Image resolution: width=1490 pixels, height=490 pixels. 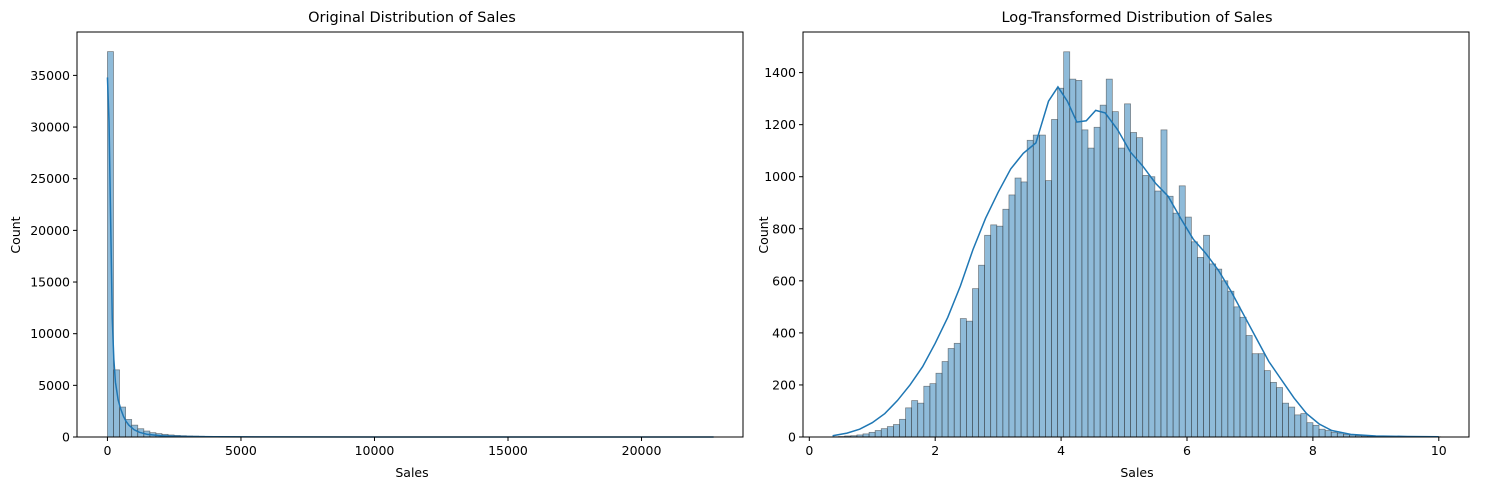 I want to click on x-tick-label: 2, so click(x=935, y=450).